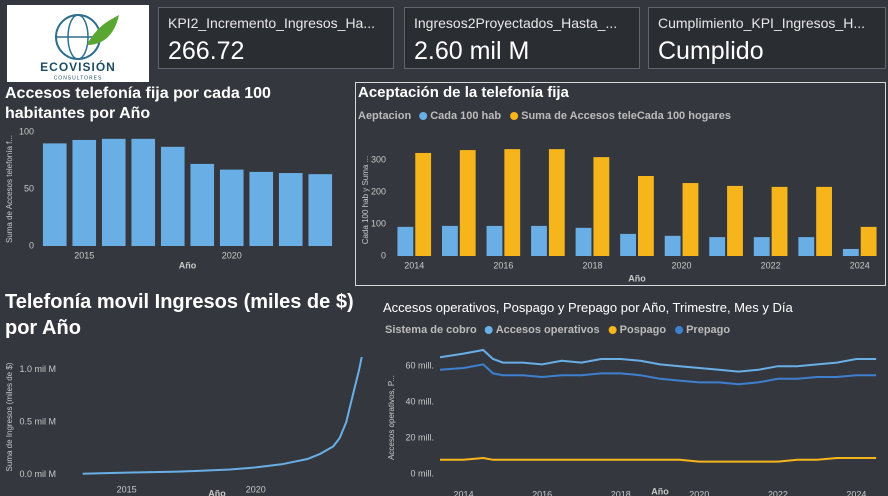 The image size is (888, 496). What do you see at coordinates (711, 51) in the screenshot?
I see `kpi-value: Cumplido` at bounding box center [711, 51].